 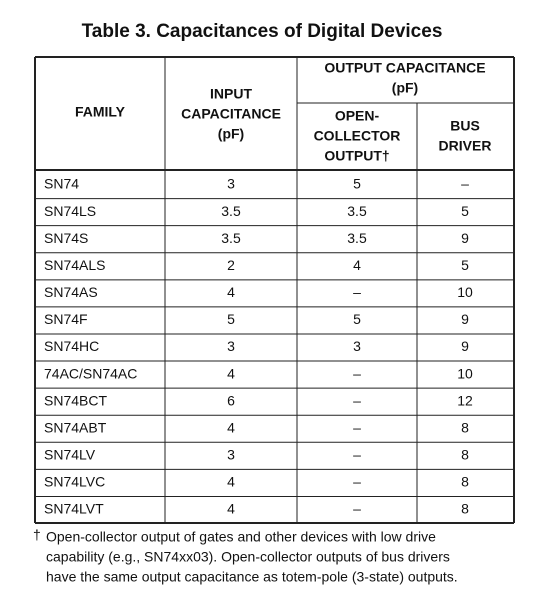 What do you see at coordinates (74, 509) in the screenshot?
I see `row-label: SN74LVT` at bounding box center [74, 509].